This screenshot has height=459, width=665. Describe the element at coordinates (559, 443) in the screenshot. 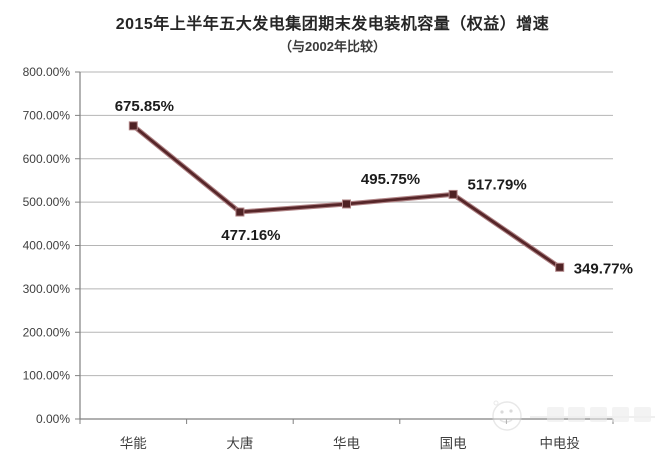

I see `x-category-label: 中电投` at that location.